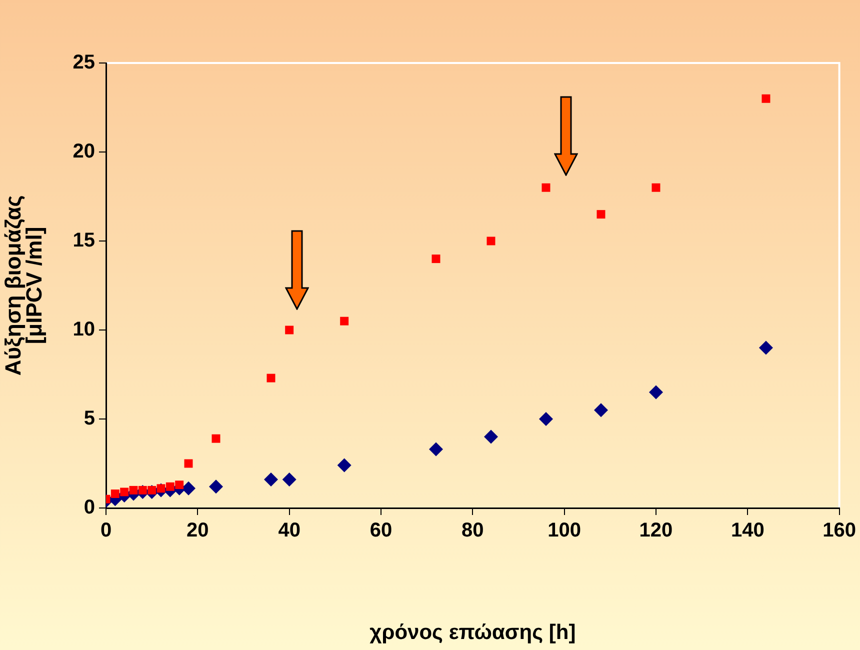  Describe the element at coordinates (473, 531) in the screenshot. I see `x-tick-label: 80` at that location.